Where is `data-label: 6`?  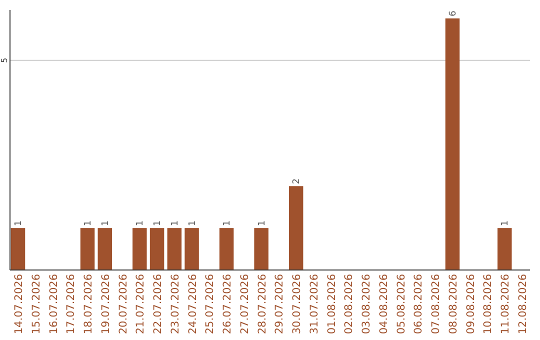 data-label: 6 is located at coordinates (453, 13).